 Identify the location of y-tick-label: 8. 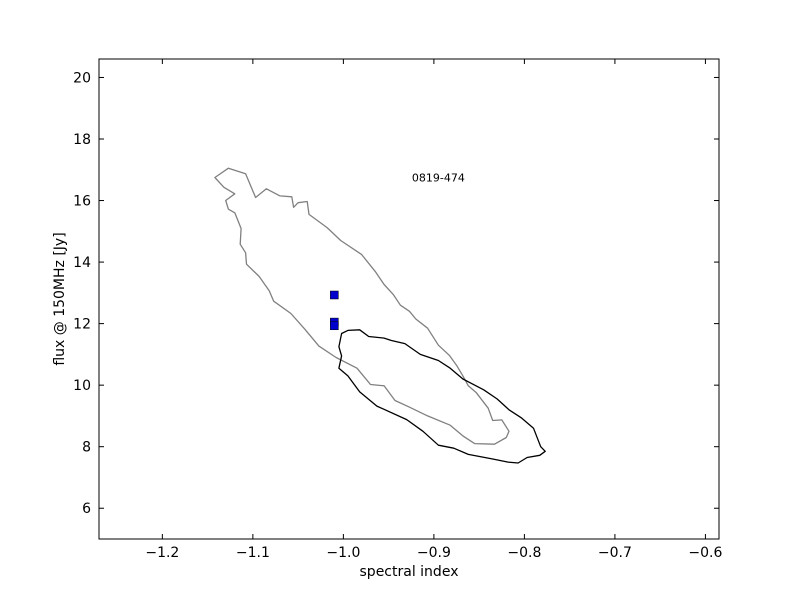
(86, 448).